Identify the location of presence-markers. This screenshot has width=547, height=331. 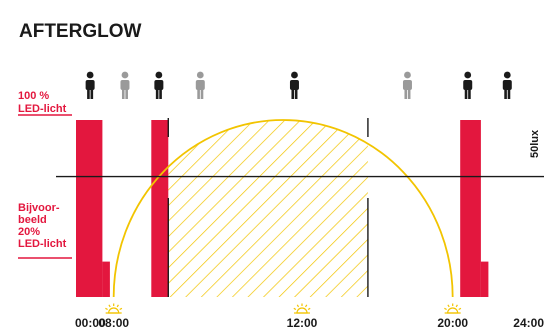
(298, 85).